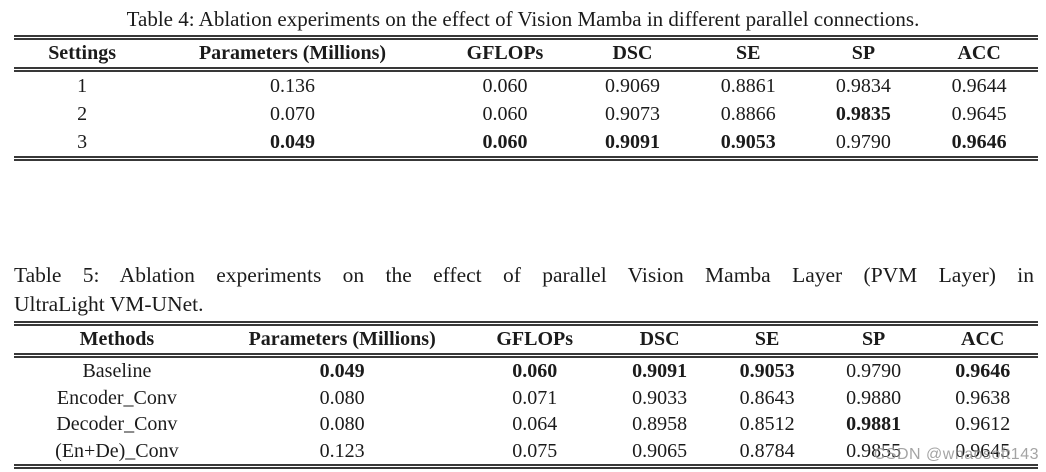 This screenshot has width=1046, height=472. I want to click on table-cell: 0.9065, so click(660, 450).